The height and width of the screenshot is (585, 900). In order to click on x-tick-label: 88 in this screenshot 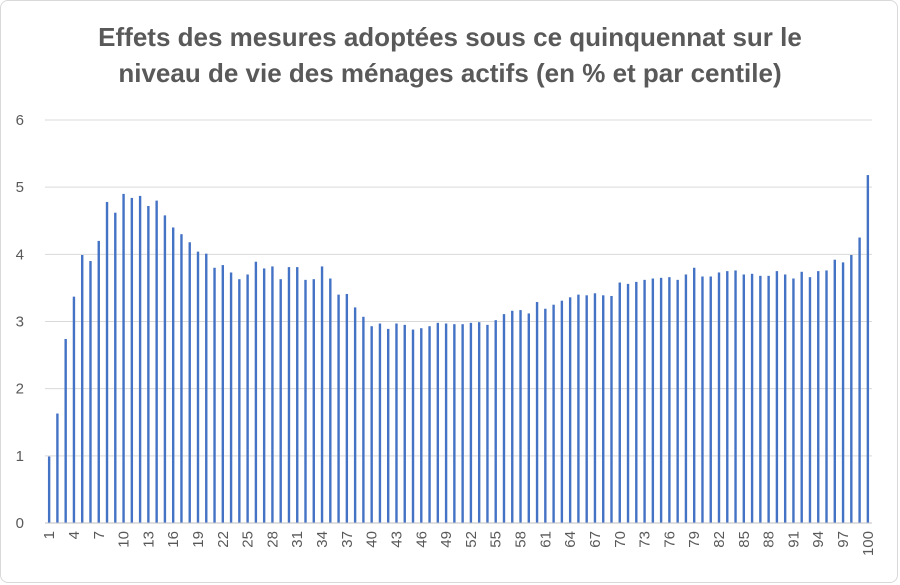, I will do `click(769, 539)`.